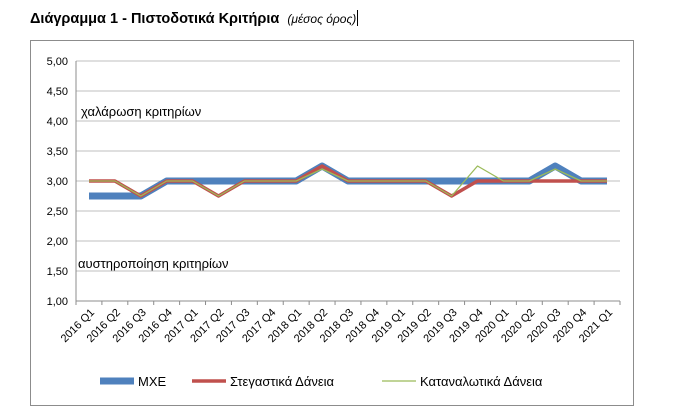  Describe the element at coordinates (57, 152) in the screenshot. I see `y-tick-label: 3,50` at that location.